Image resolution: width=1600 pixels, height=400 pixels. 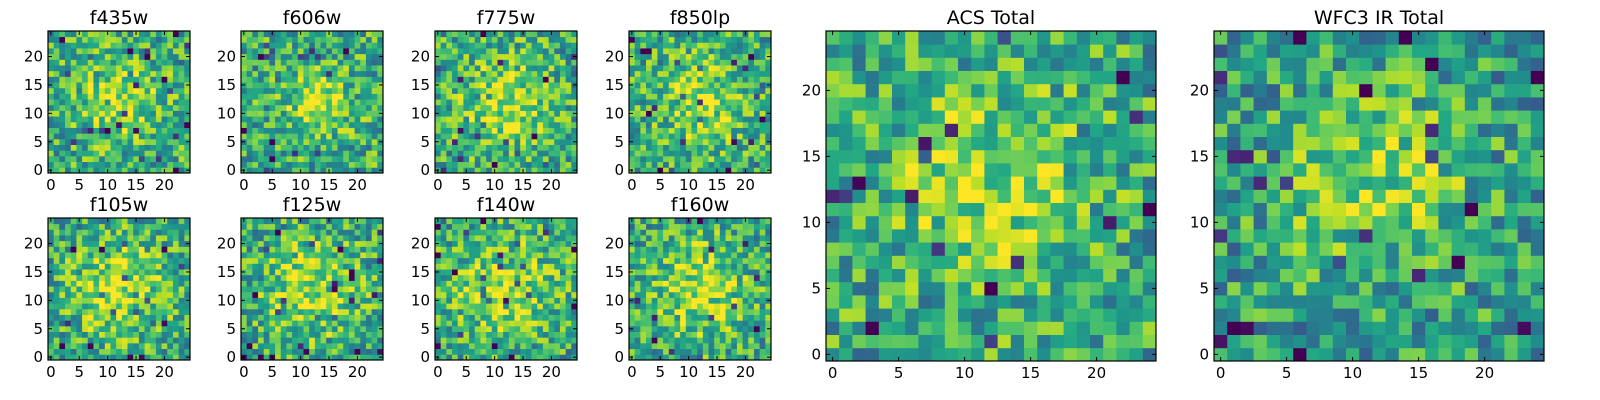 I want to click on x-tick-label: 15, so click(x=135, y=185).